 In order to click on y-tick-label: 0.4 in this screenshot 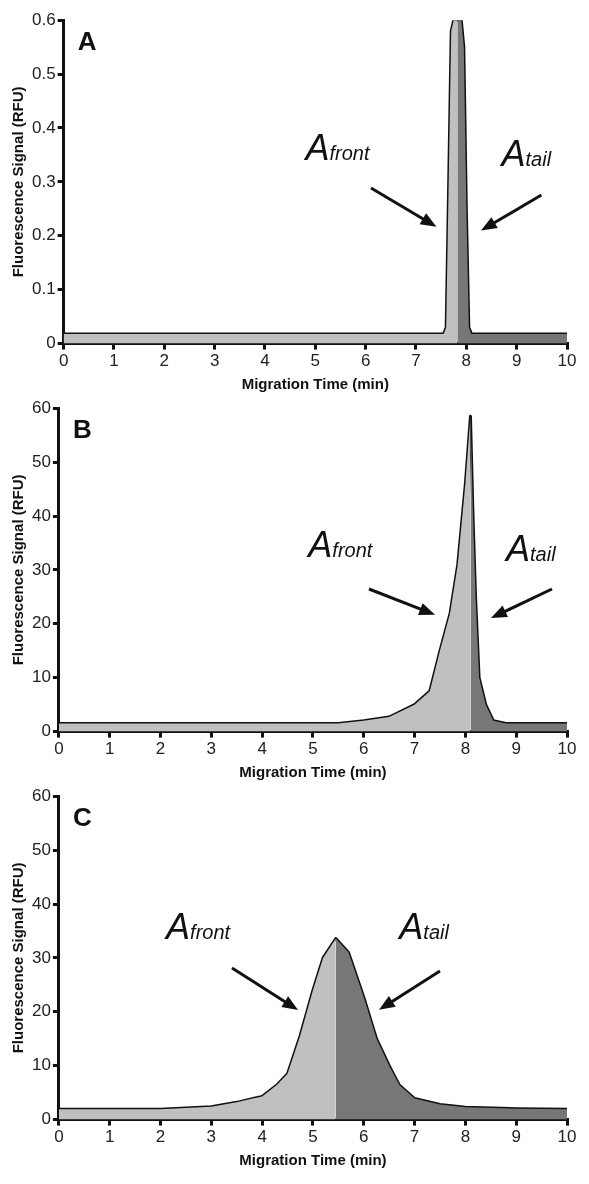, I will do `click(43, 127)`.